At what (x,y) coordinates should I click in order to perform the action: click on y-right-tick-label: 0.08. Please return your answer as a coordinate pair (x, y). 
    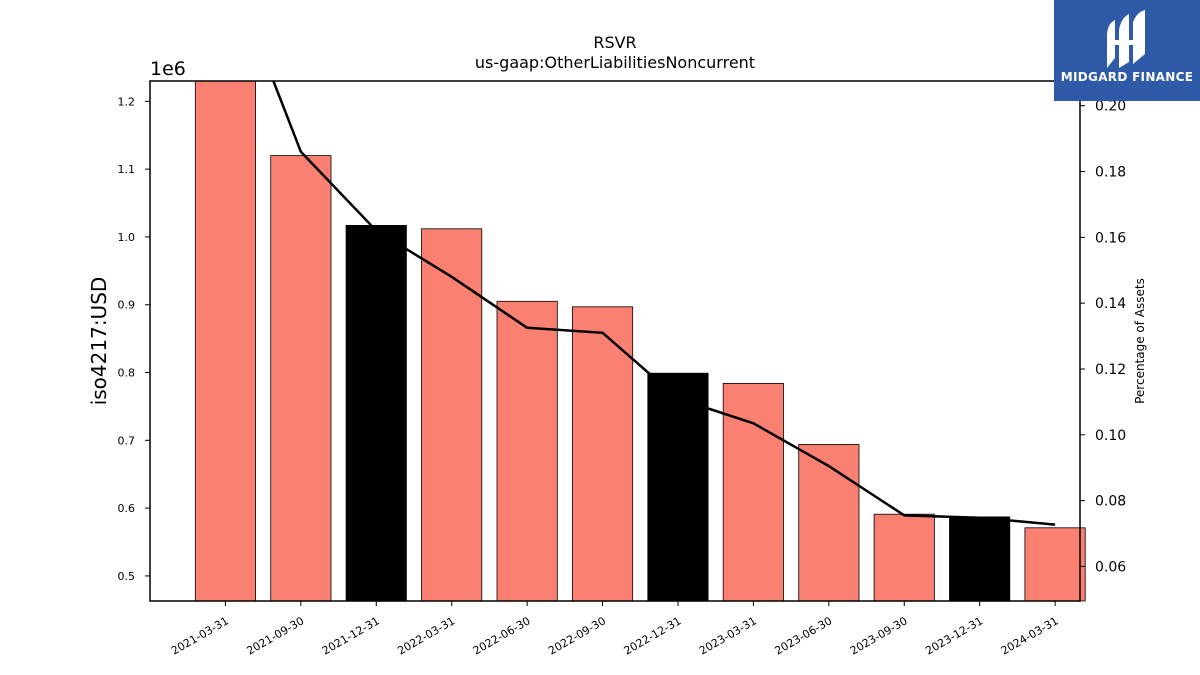
    Looking at the image, I should click on (1110, 502).